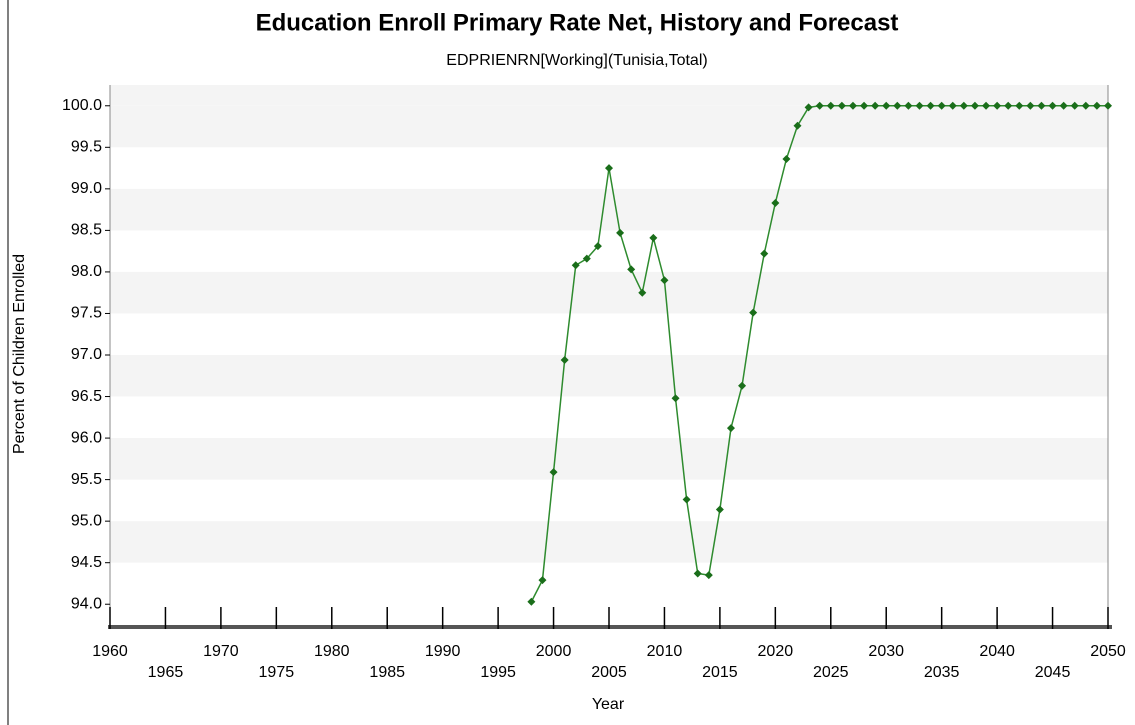 This screenshot has height=725, width=1135. I want to click on y-tick-label: 98.0, so click(86, 271).